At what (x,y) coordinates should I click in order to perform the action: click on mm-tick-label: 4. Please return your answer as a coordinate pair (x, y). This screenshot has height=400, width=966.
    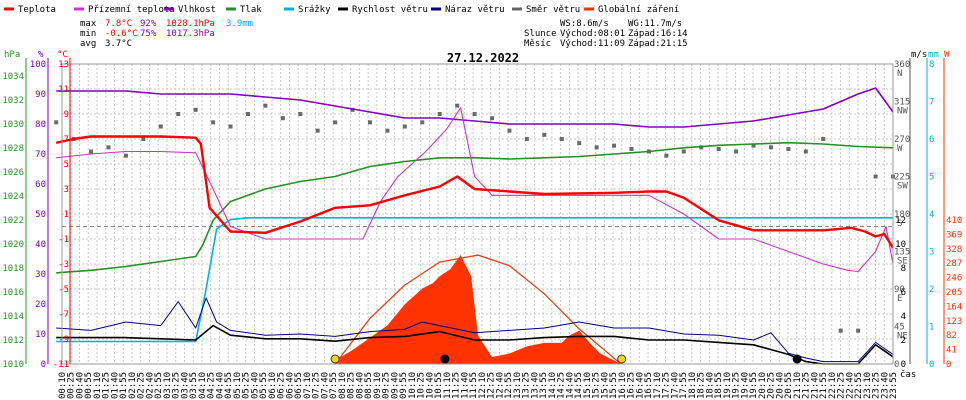
    Looking at the image, I should click on (931, 215).